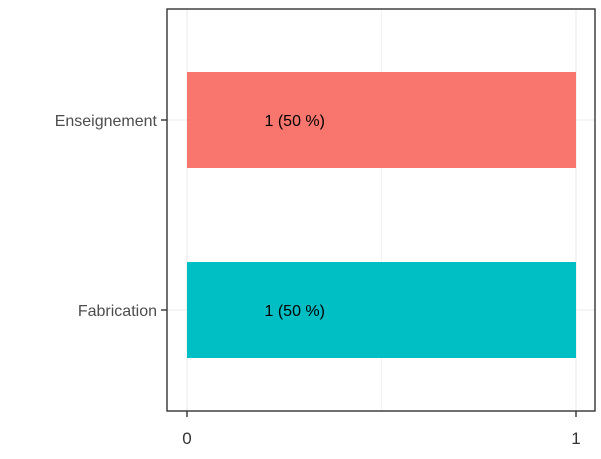 The image size is (601, 459). I want to click on x-tick-label: 0, so click(186, 438).